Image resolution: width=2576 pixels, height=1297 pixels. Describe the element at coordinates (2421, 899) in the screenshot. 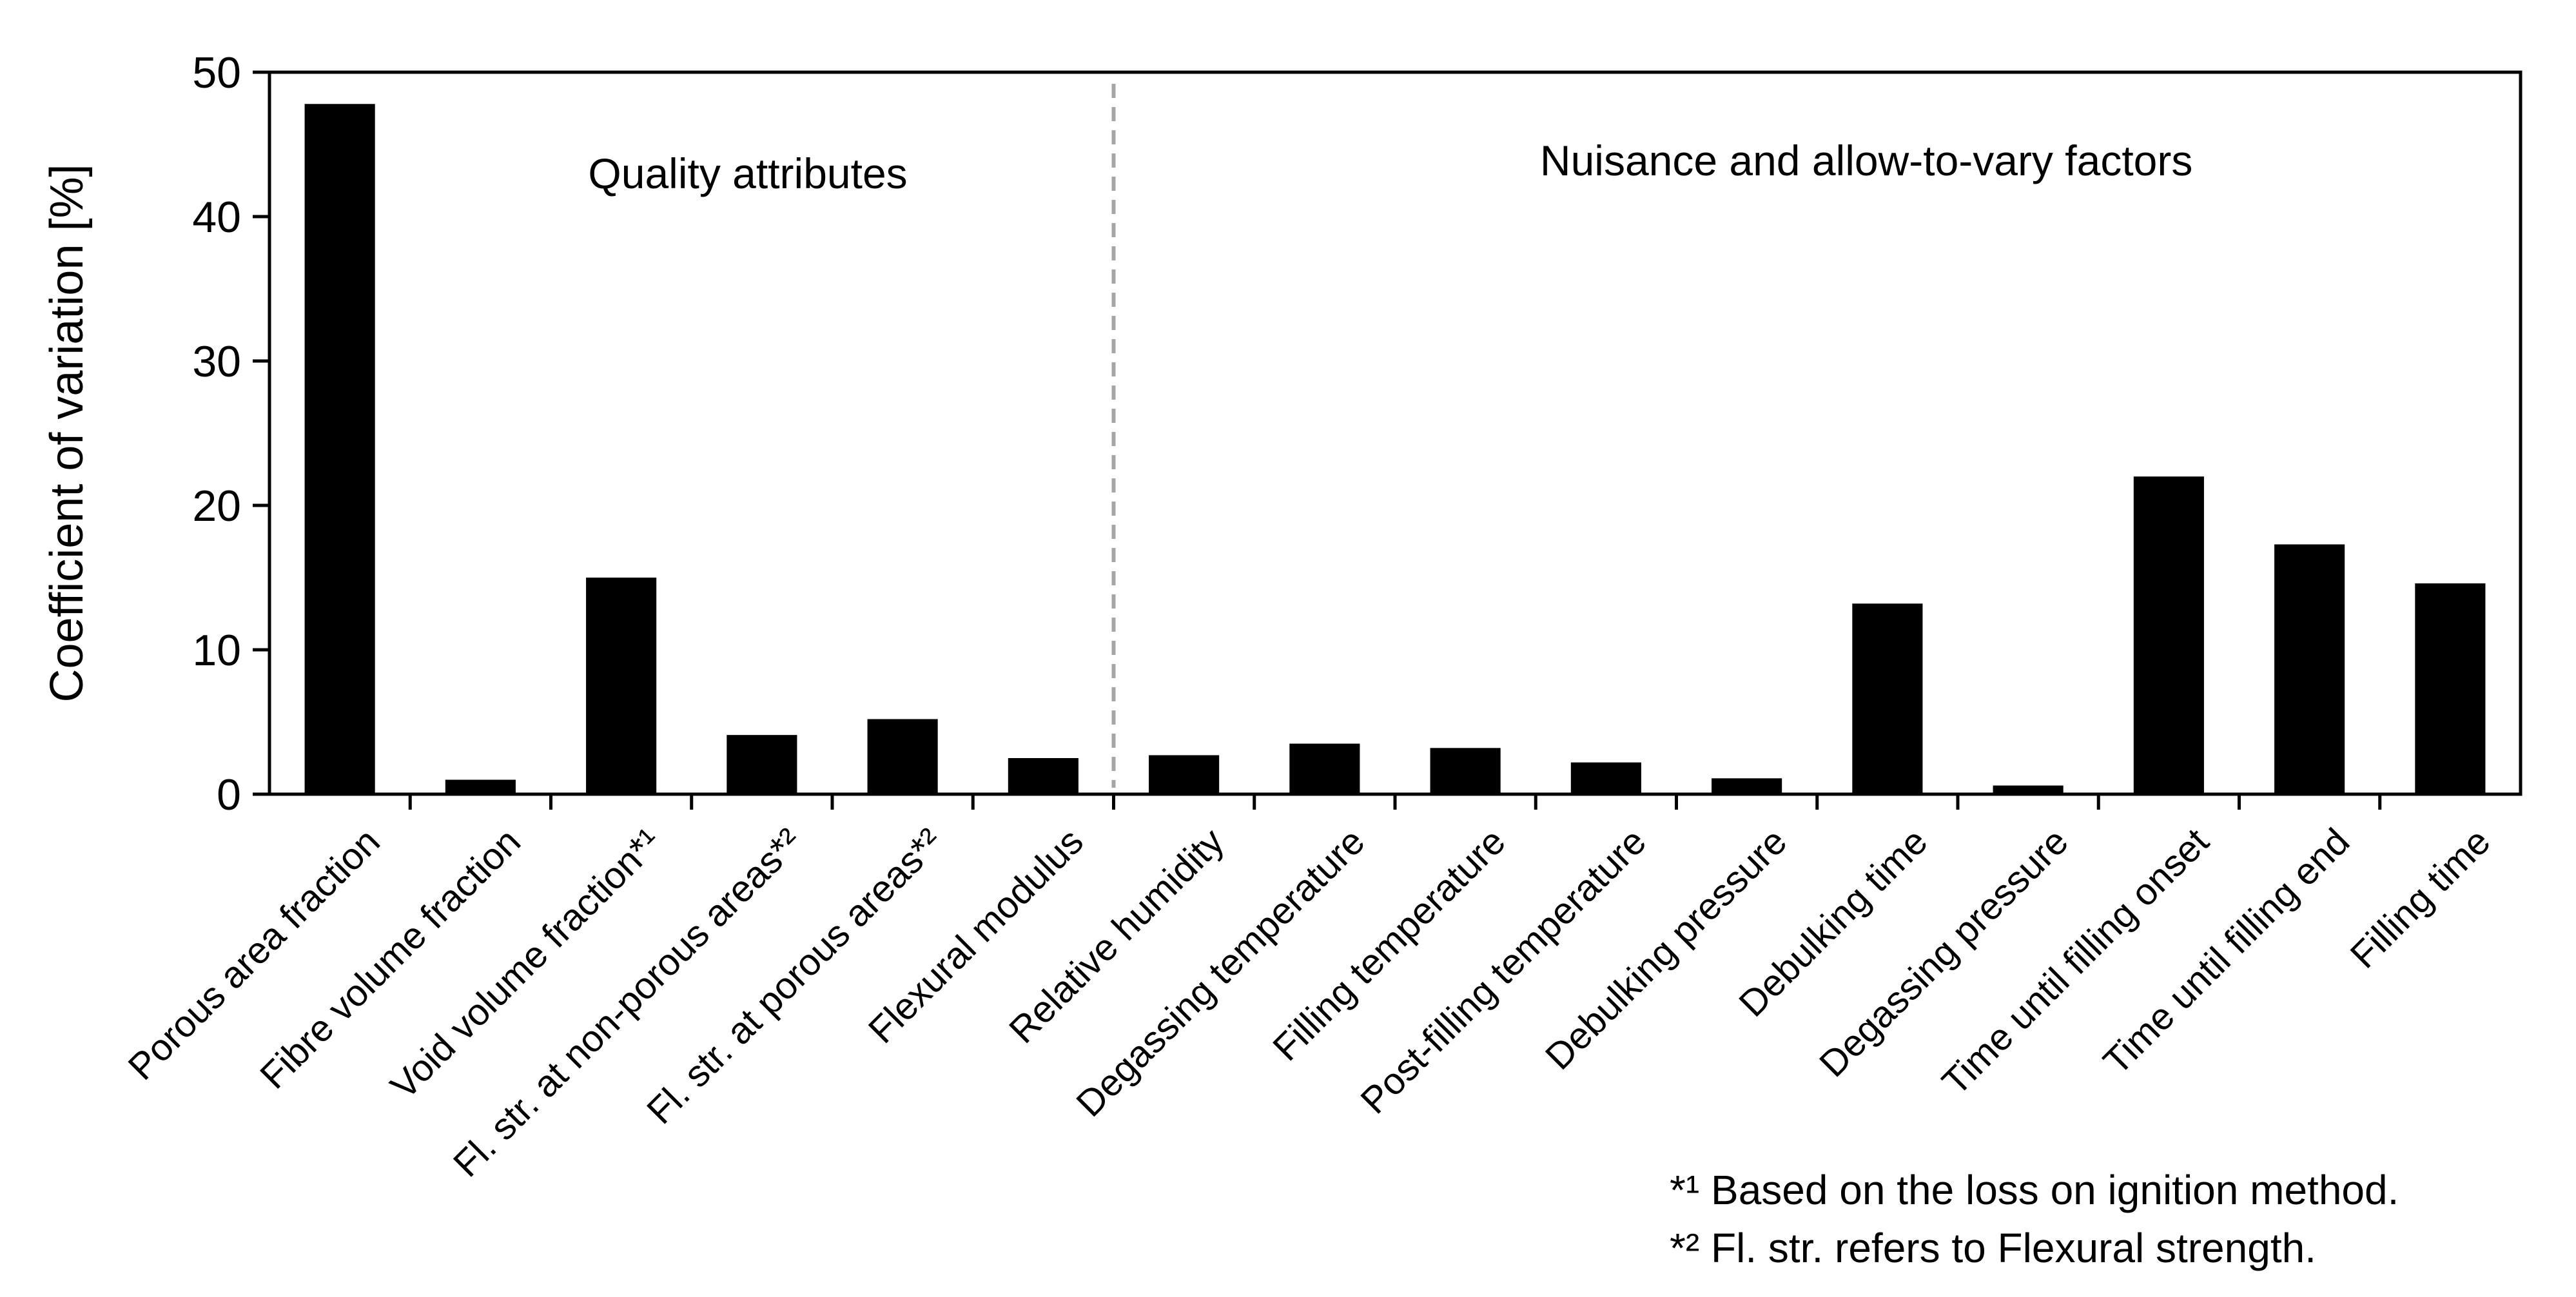

I see `x-tick-label: Filling time` at that location.